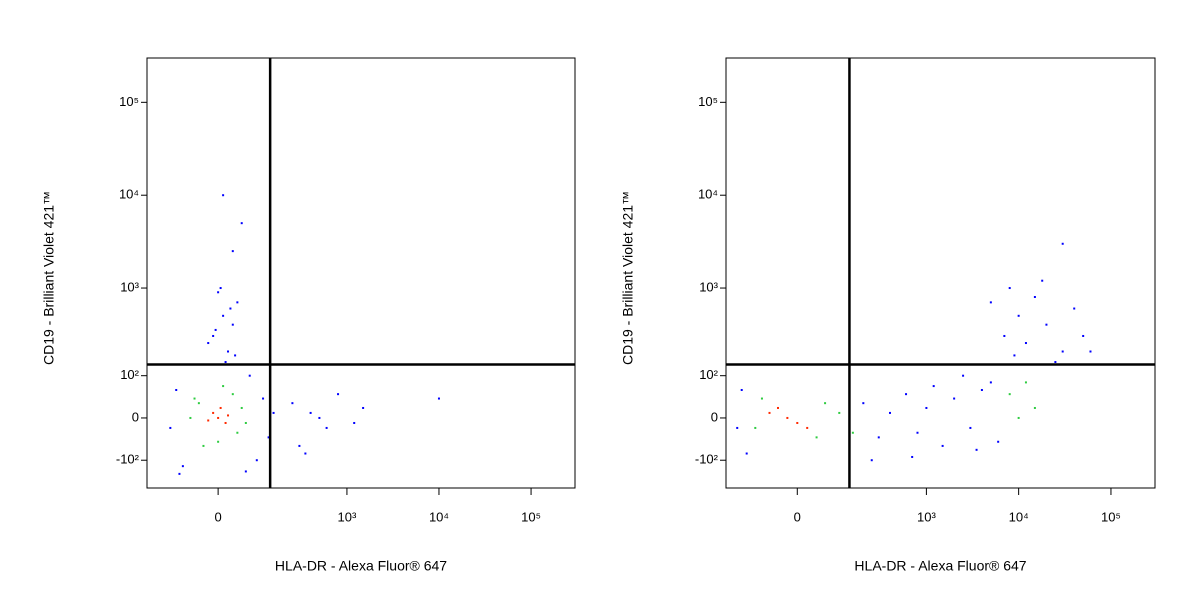 The image size is (1200, 600). Describe the element at coordinates (708, 194) in the screenshot. I see `y-tick-label: 10⁴` at that location.